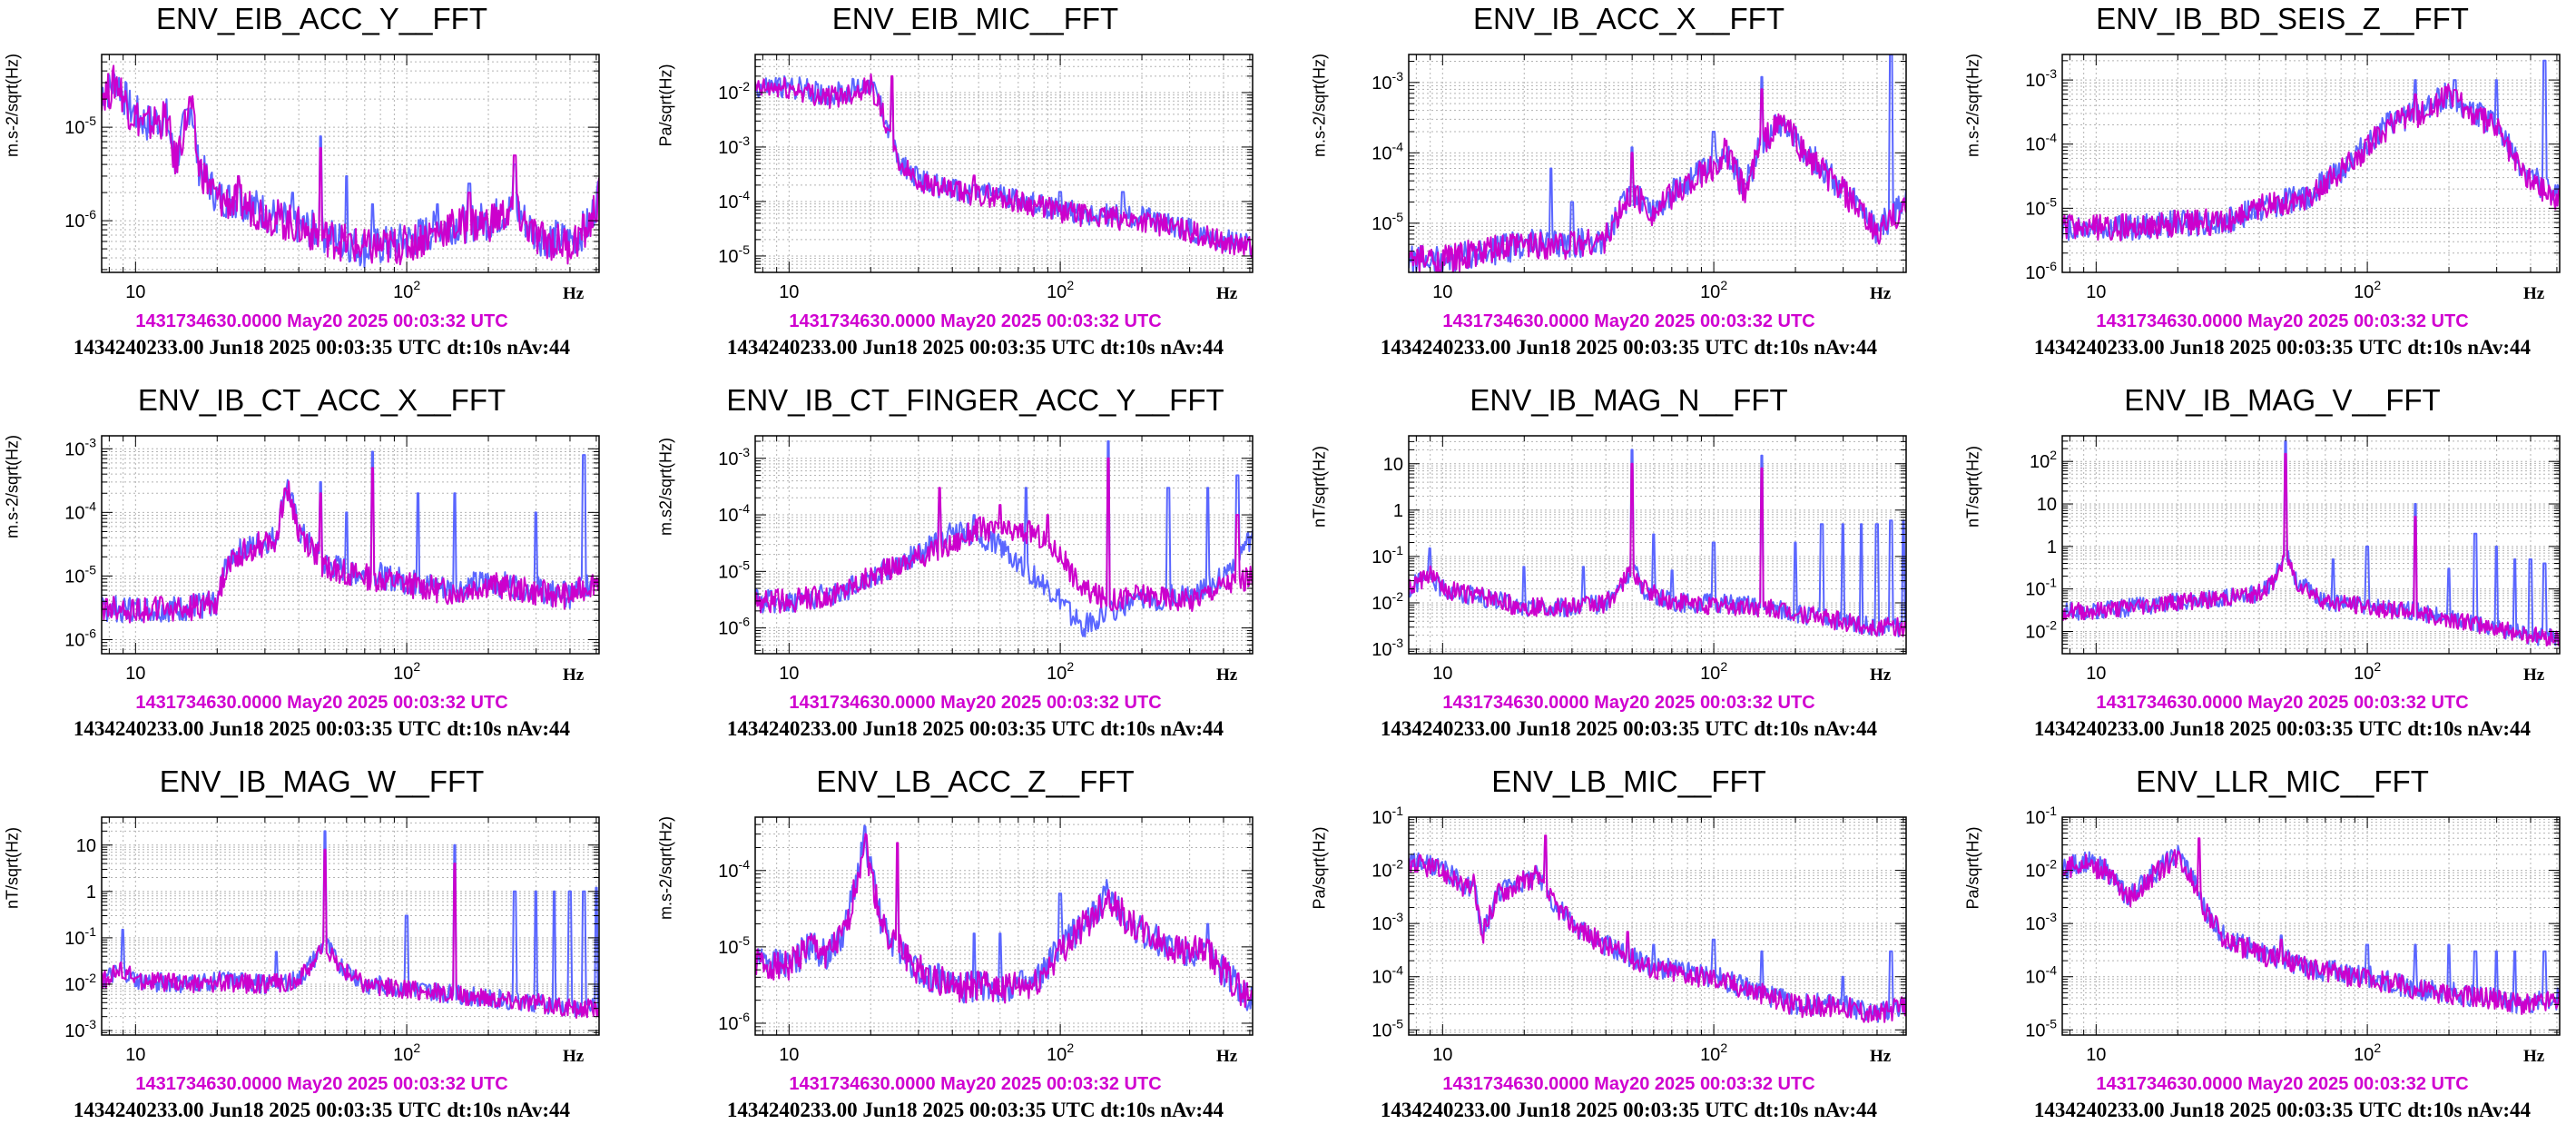  I want to click on chart-title: ENV_IB_BD_SEIS_Z__FFT, so click(2282, 18).